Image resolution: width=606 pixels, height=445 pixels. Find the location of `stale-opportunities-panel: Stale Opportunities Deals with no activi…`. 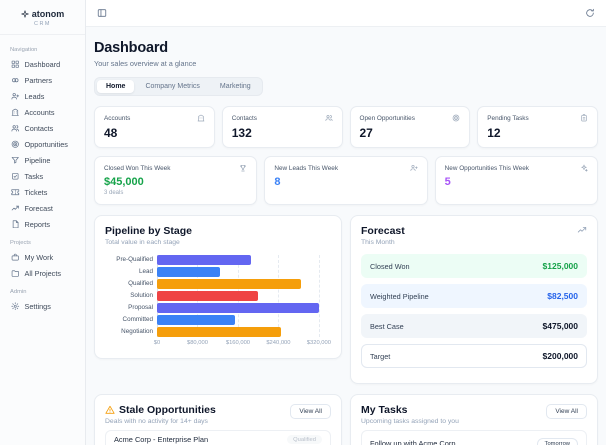

stale-opportunities-panel: Stale Opportunities Deals with no activi… is located at coordinates (218, 419).